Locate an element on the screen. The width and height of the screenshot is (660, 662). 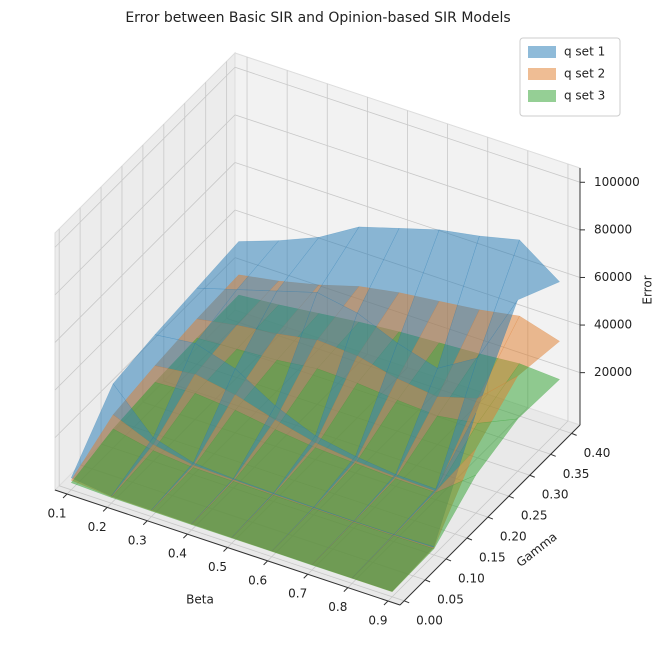
legend-label: q set 2 is located at coordinates (584, 74).